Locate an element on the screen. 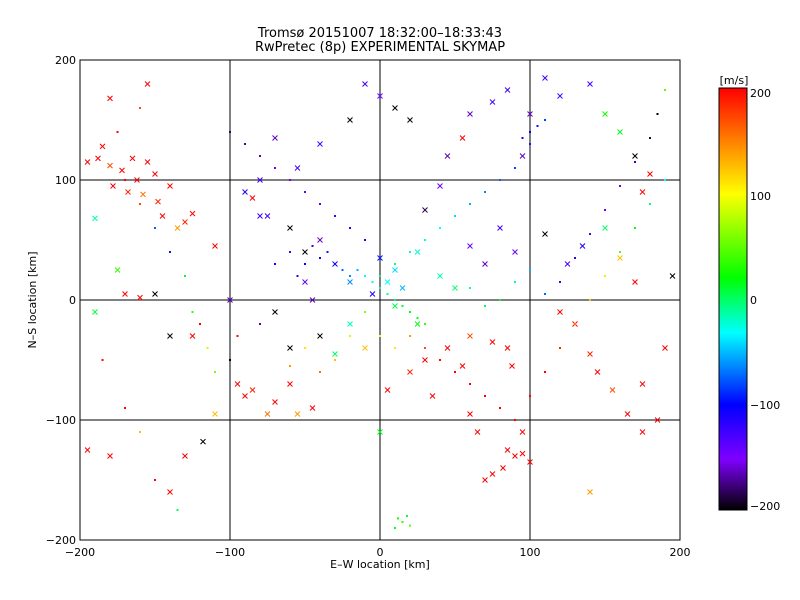 Image resolution: width=800 pixels, height=600 pixels. y-tick-label: 100 is located at coordinates (65, 180).